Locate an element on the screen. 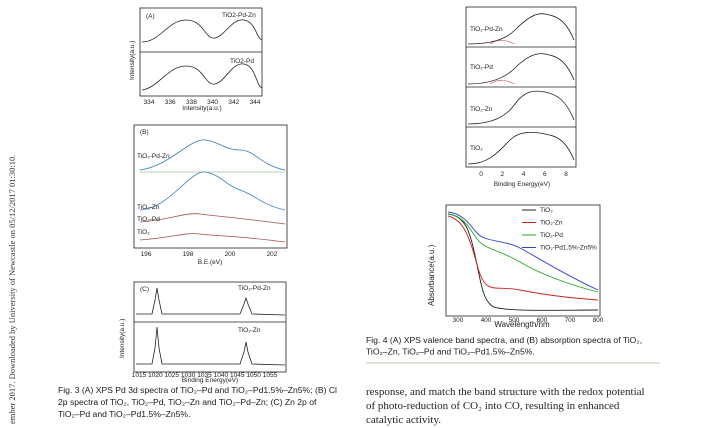 The width and height of the screenshot is (720, 428). x-tick-label: 1040 is located at coordinates (221, 375).